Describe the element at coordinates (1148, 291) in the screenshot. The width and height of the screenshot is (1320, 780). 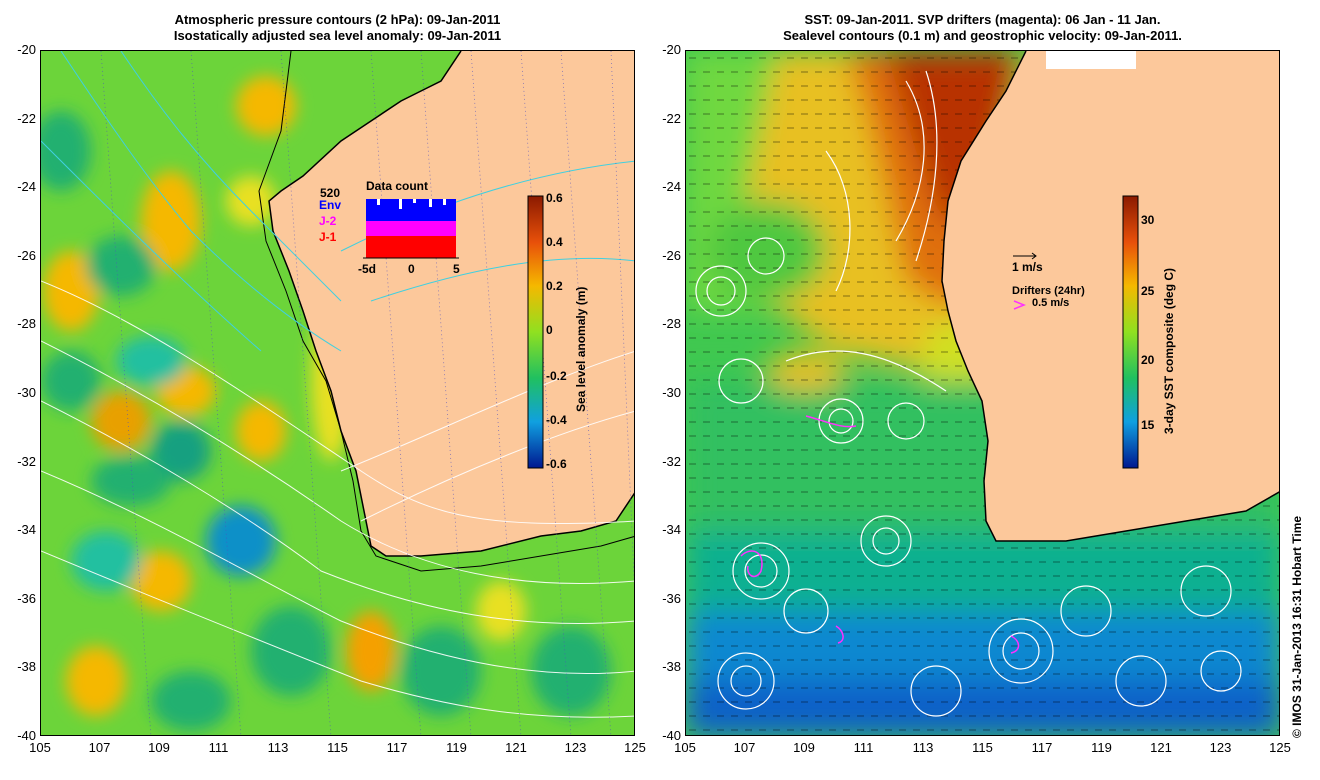
I see `right-cbar-tick: 25` at that location.